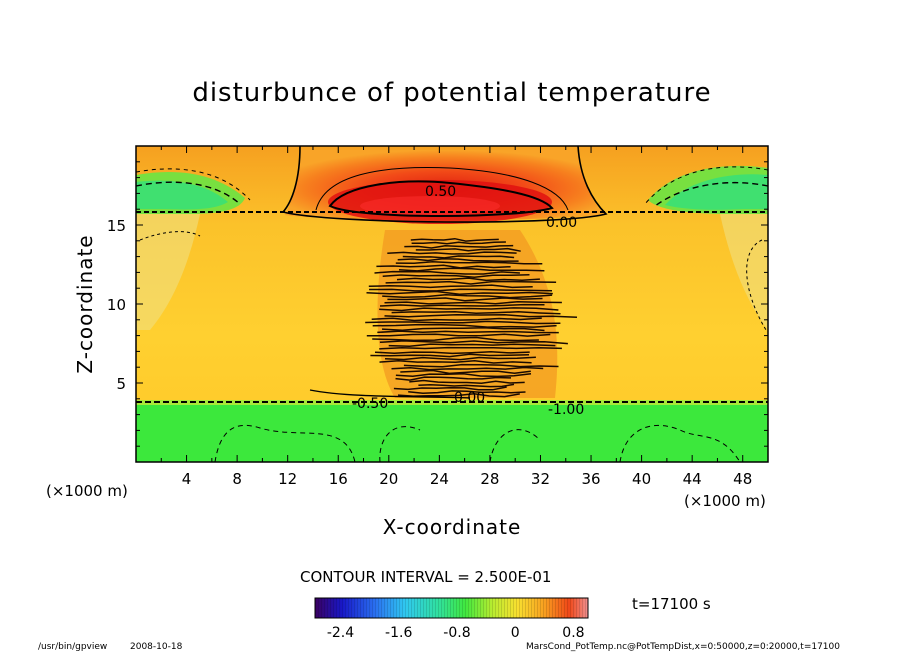 The image size is (904, 654). What do you see at coordinates (156, 647) in the screenshot?
I see `footer-date: 2008-10-18` at bounding box center [156, 647].